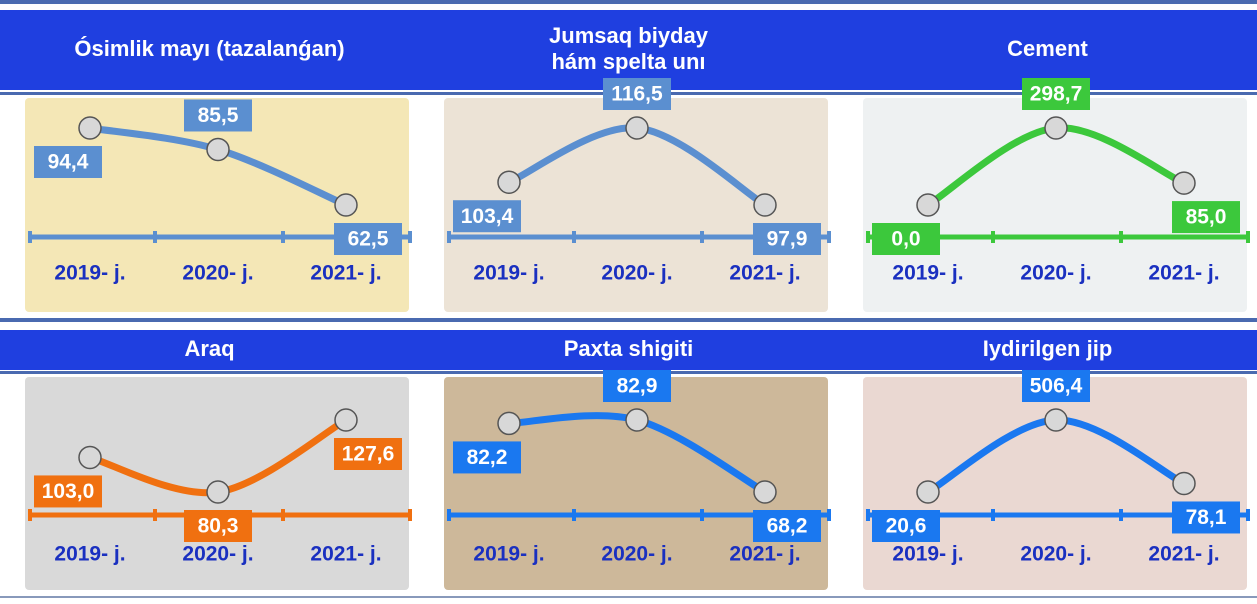 The height and width of the screenshot is (604, 1257). I want to click on value-label: 94,4, so click(68, 162).